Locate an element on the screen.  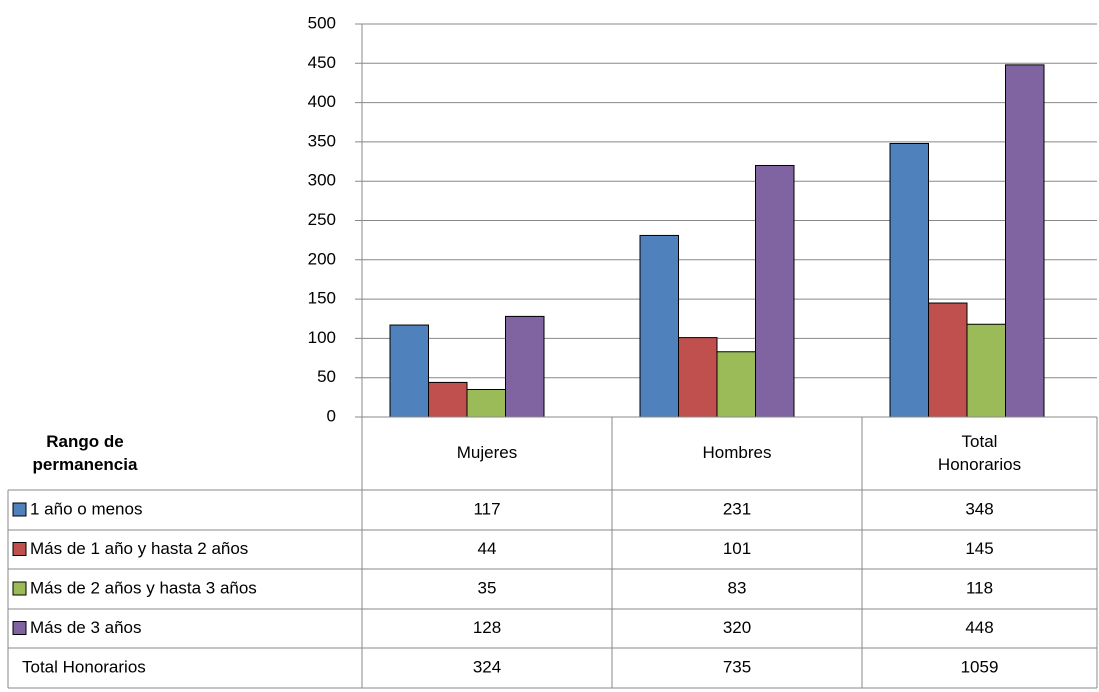
total-value: 735 is located at coordinates (737, 666).